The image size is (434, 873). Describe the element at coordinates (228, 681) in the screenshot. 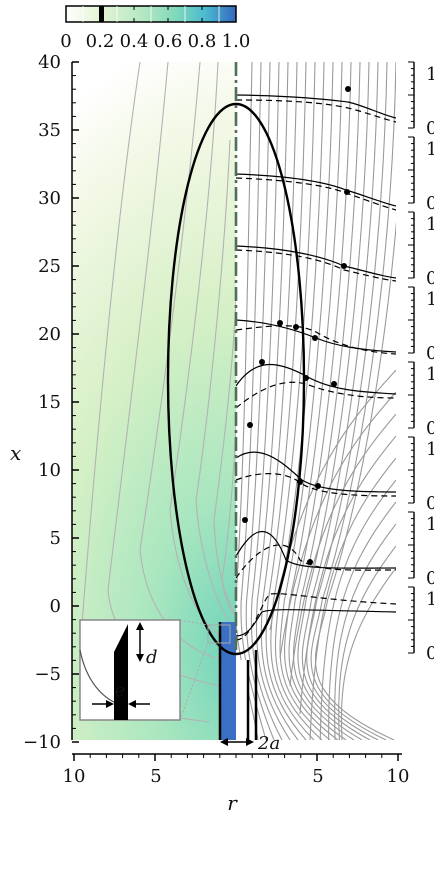

I see `needle-left-fill` at that location.